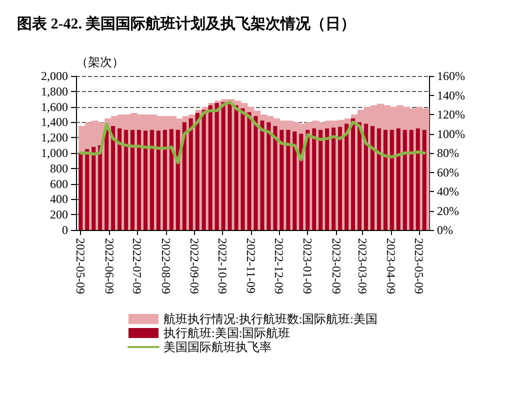  What do you see at coordinates (391, 266) in the screenshot?
I see `x-tick-label: 2023-04-09` at bounding box center [391, 266].